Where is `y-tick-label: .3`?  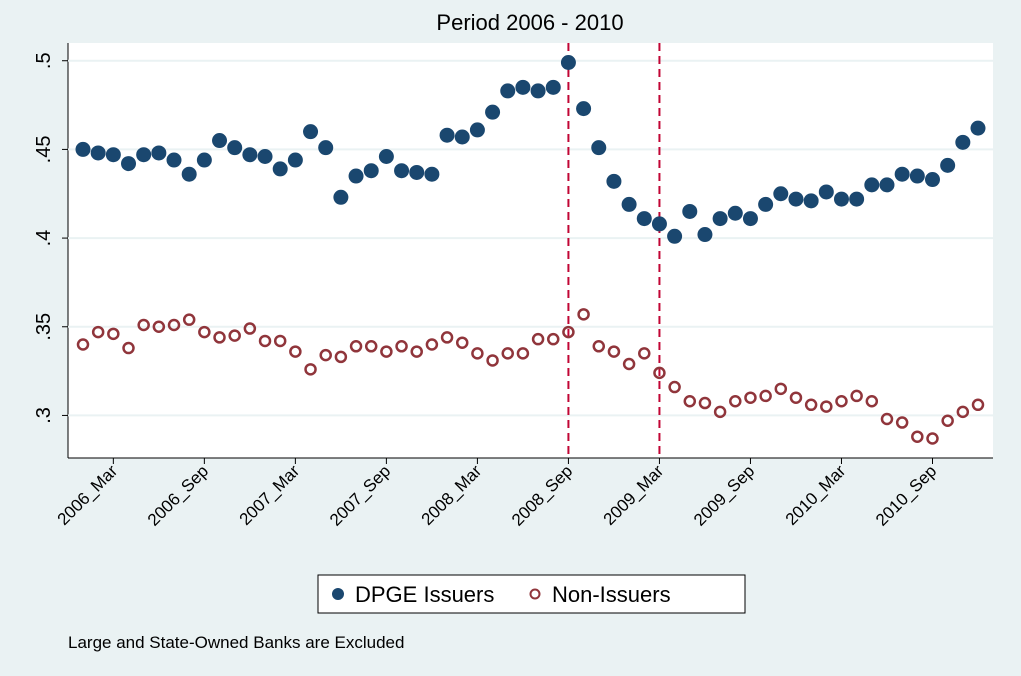 y-tick-label: .3 is located at coordinates (44, 415).